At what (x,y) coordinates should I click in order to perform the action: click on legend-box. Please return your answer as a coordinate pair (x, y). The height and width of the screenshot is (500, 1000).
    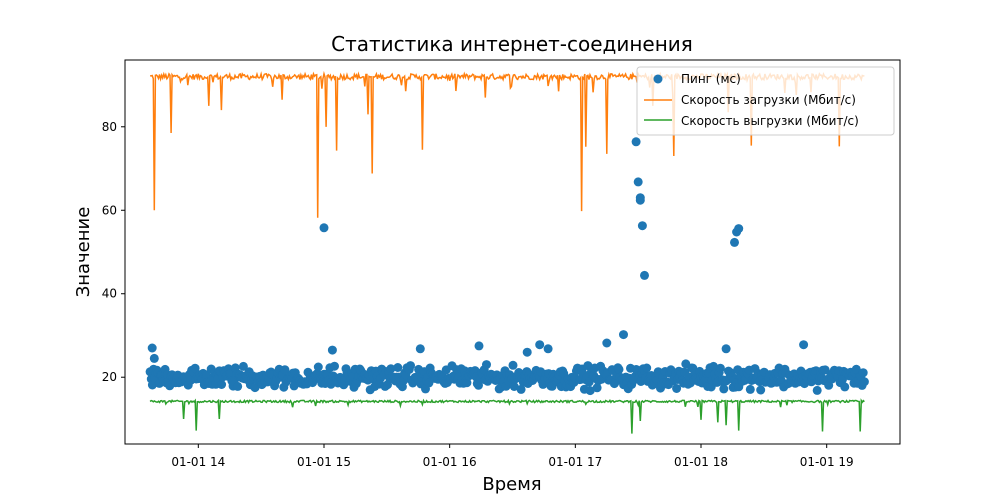
    Looking at the image, I should click on (765, 101).